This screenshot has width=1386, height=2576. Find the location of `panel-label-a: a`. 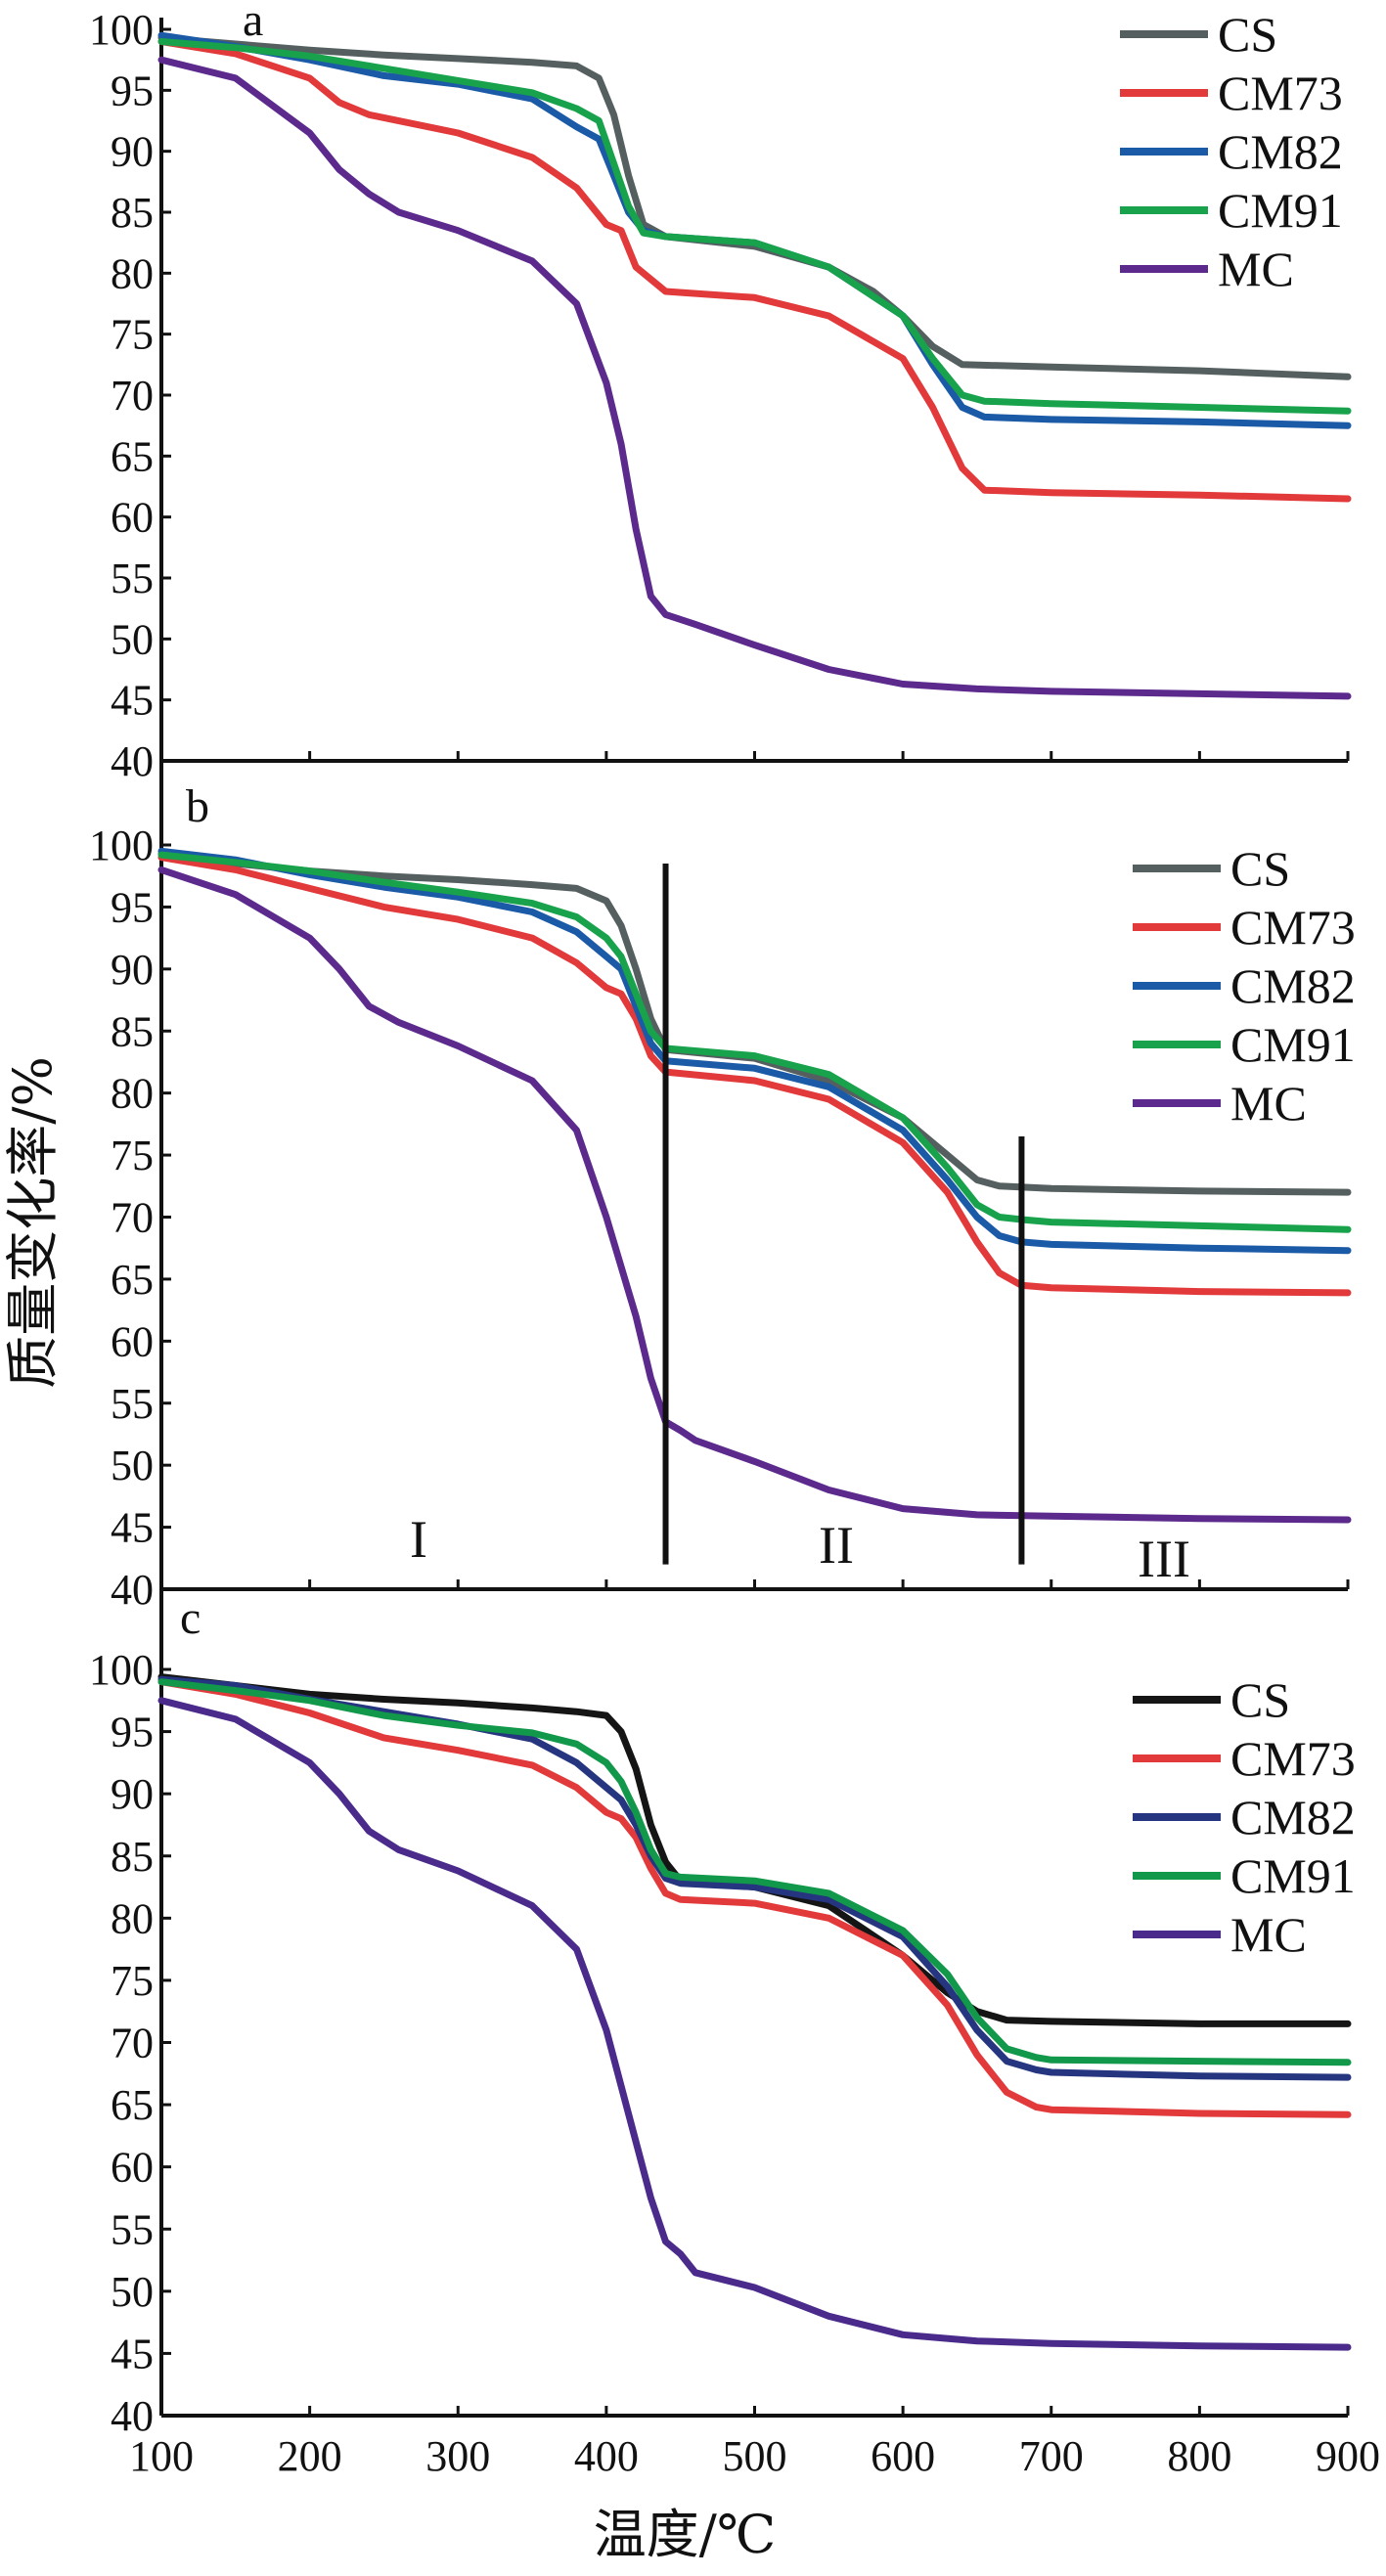

panel-label-a: a is located at coordinates (253, 23).